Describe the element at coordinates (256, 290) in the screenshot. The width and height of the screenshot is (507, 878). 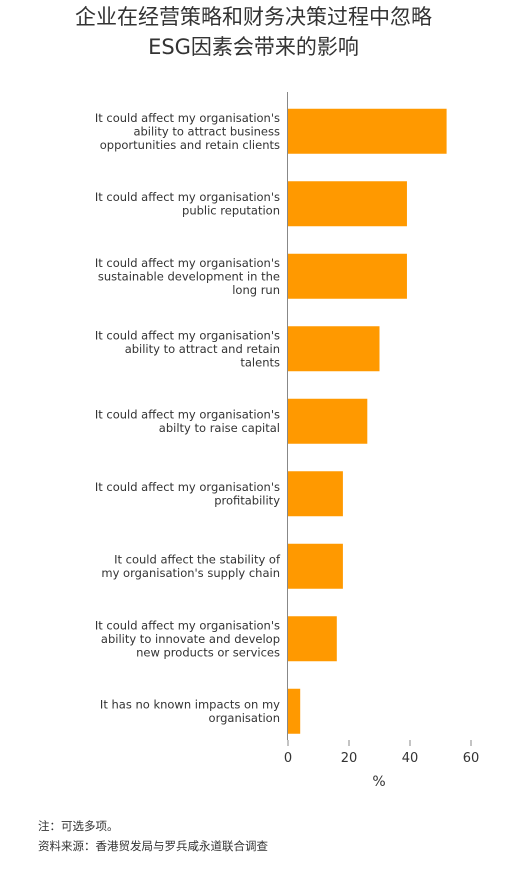
I see `category-label-line: long run` at that location.